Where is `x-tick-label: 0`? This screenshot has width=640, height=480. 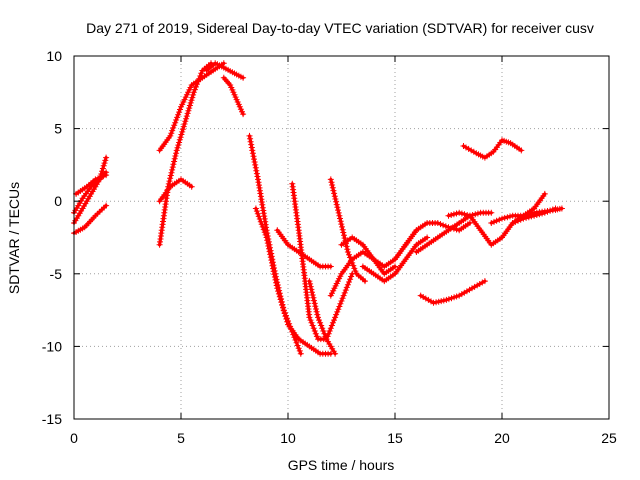 x-tick-label: 0 is located at coordinates (74, 438).